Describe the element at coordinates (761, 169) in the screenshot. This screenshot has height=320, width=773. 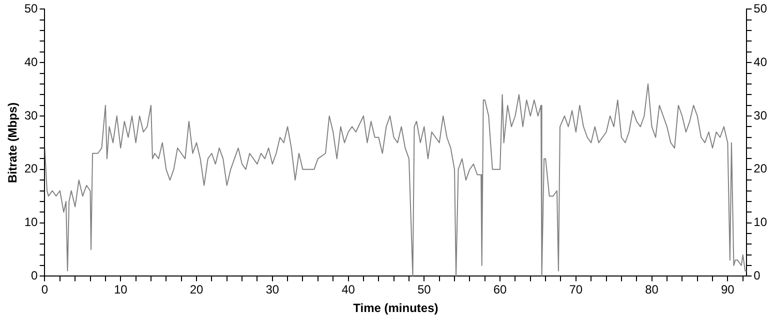
I see `y2-tick-label: 20` at that location.